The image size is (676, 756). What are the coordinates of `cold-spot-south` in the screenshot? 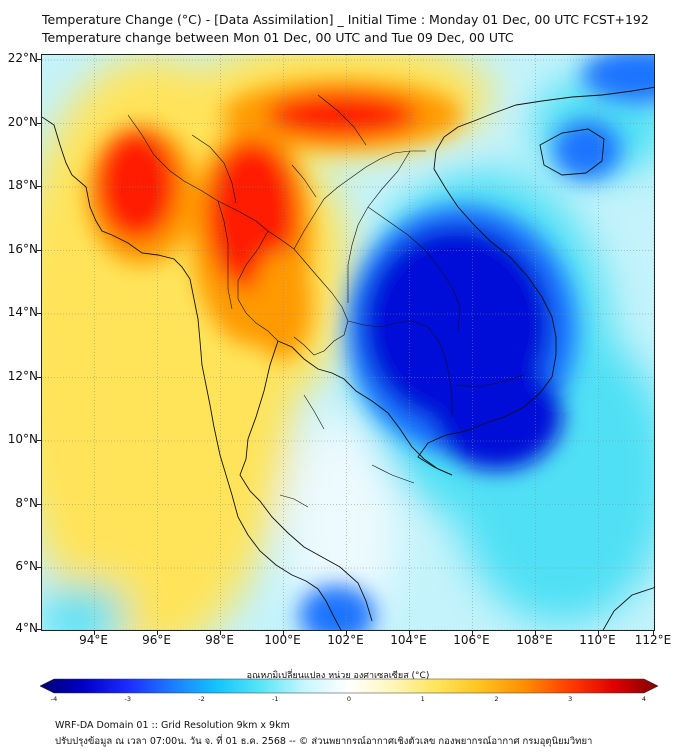 It's located at (337, 607).